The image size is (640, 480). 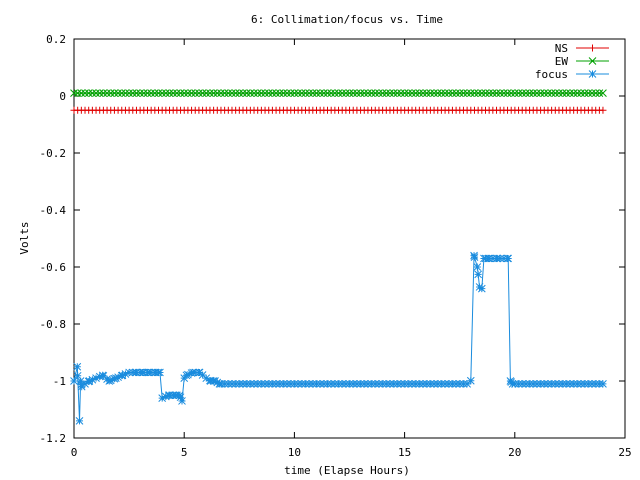 I want to click on legend-marker, so click(x=592, y=74).